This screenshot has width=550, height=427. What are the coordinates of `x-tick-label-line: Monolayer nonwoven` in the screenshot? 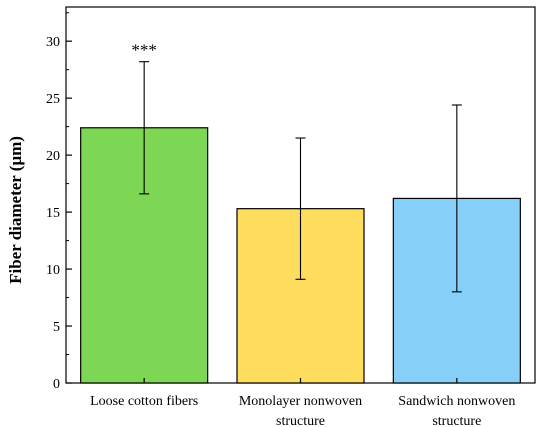 It's located at (300, 401).